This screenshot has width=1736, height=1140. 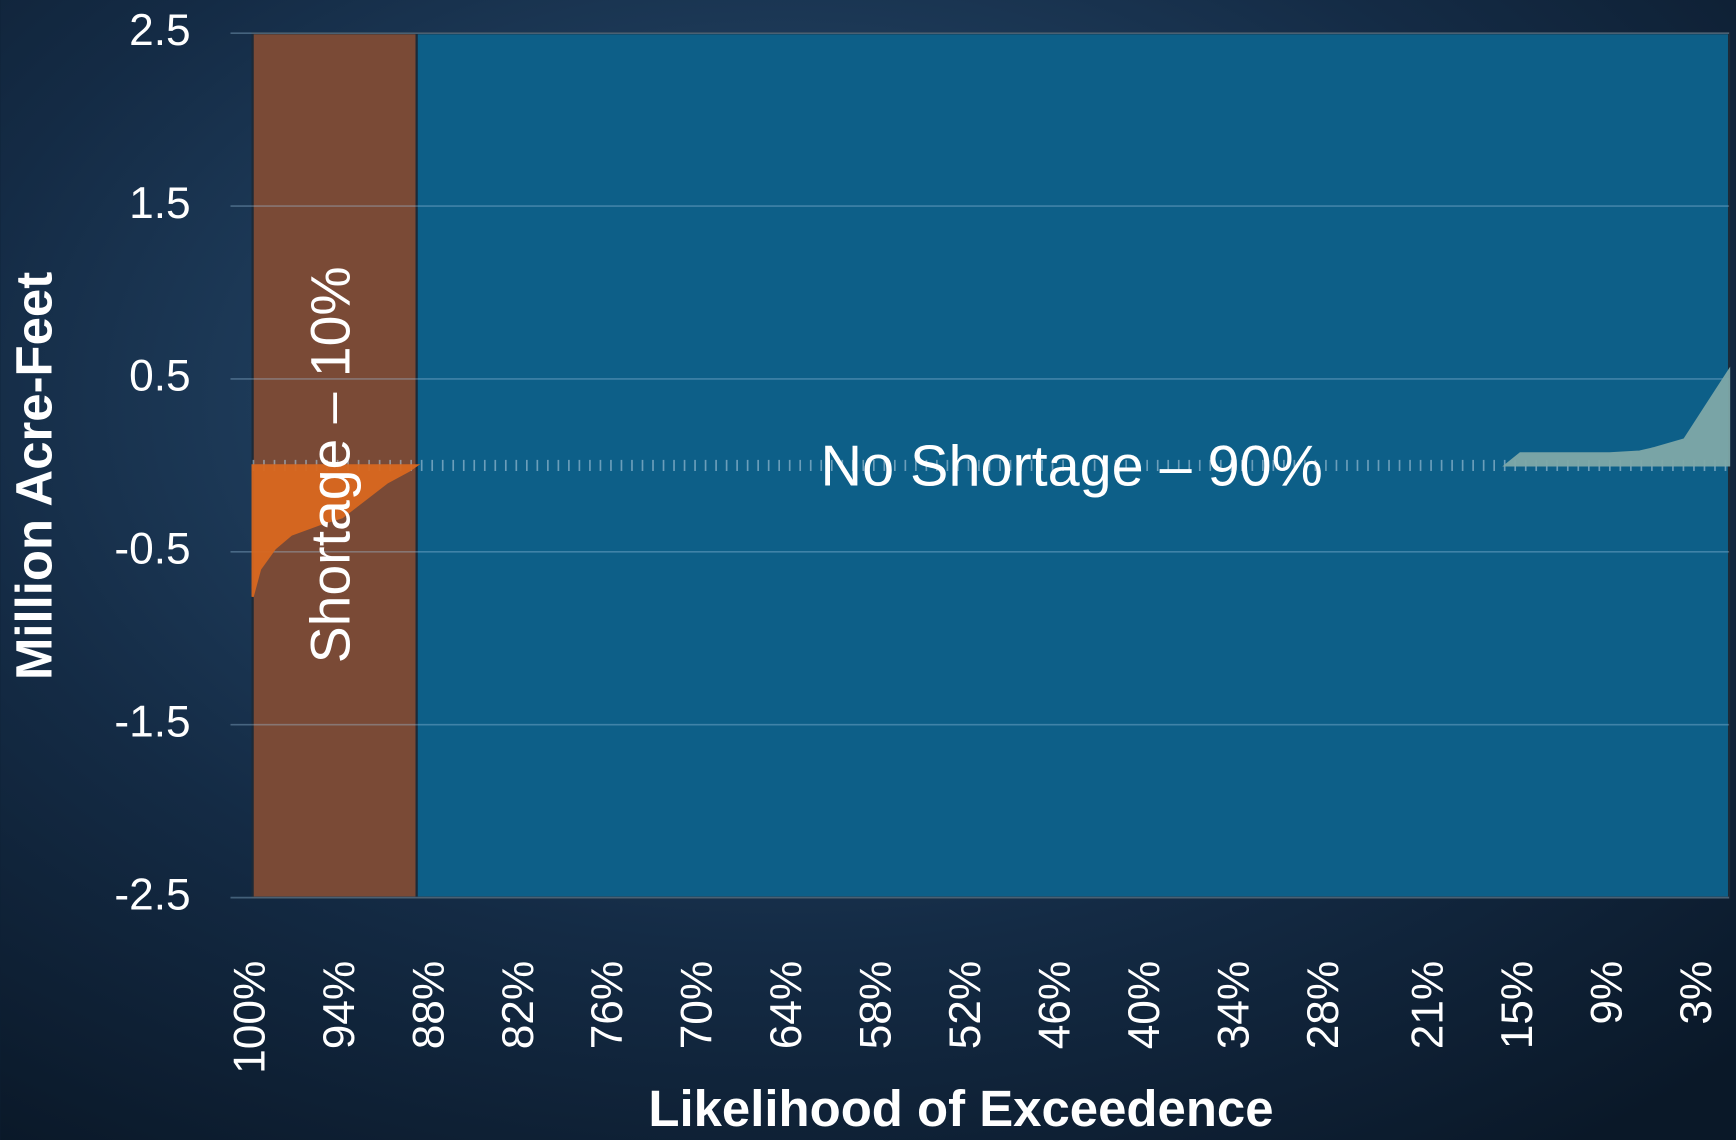 I want to click on x-tick-label: 100%, so click(x=249, y=1017).